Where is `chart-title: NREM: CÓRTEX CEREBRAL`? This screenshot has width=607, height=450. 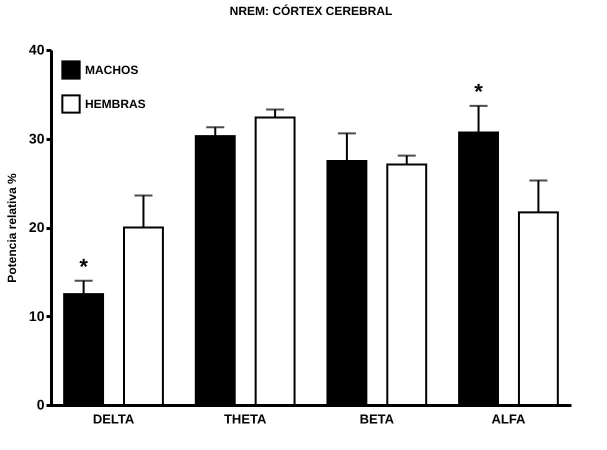
chart-title: NREM: CÓRTEX CEREBRAL is located at coordinates (311, 11).